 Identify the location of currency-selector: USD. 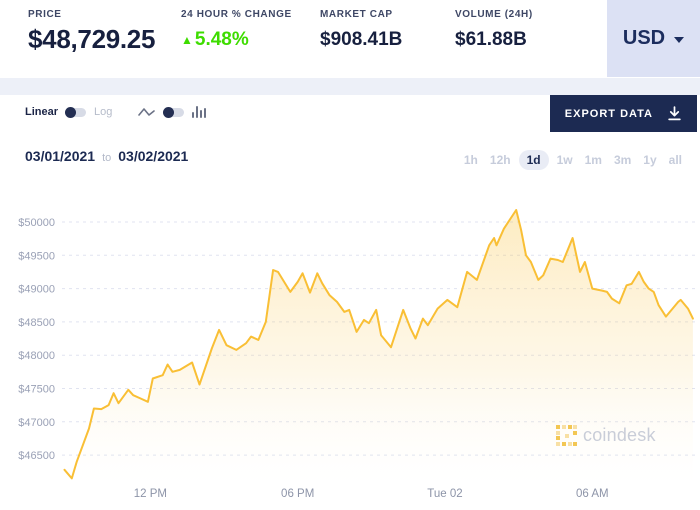
(653, 38).